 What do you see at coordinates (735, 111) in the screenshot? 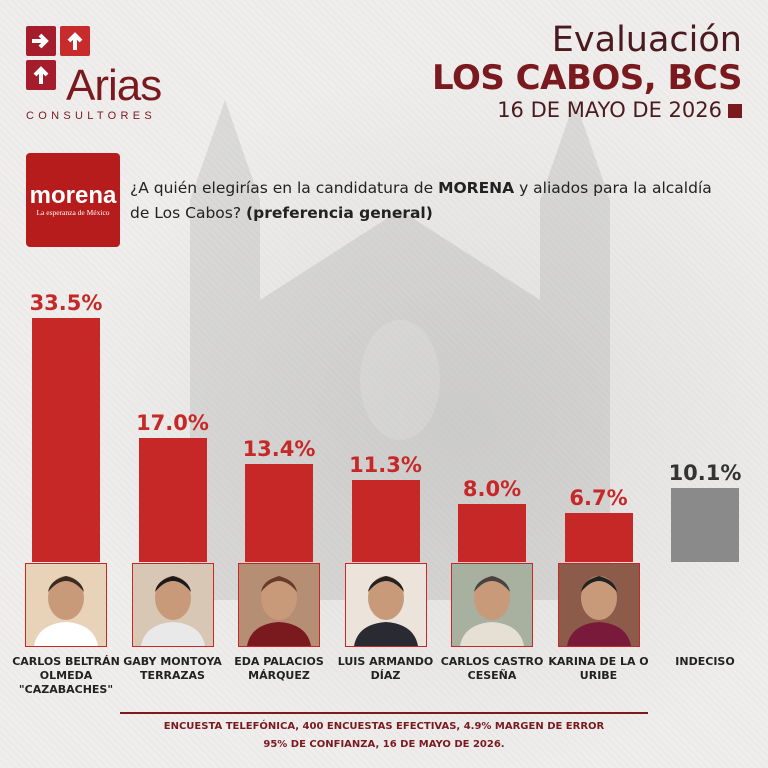
I see `square-icon` at bounding box center [735, 111].